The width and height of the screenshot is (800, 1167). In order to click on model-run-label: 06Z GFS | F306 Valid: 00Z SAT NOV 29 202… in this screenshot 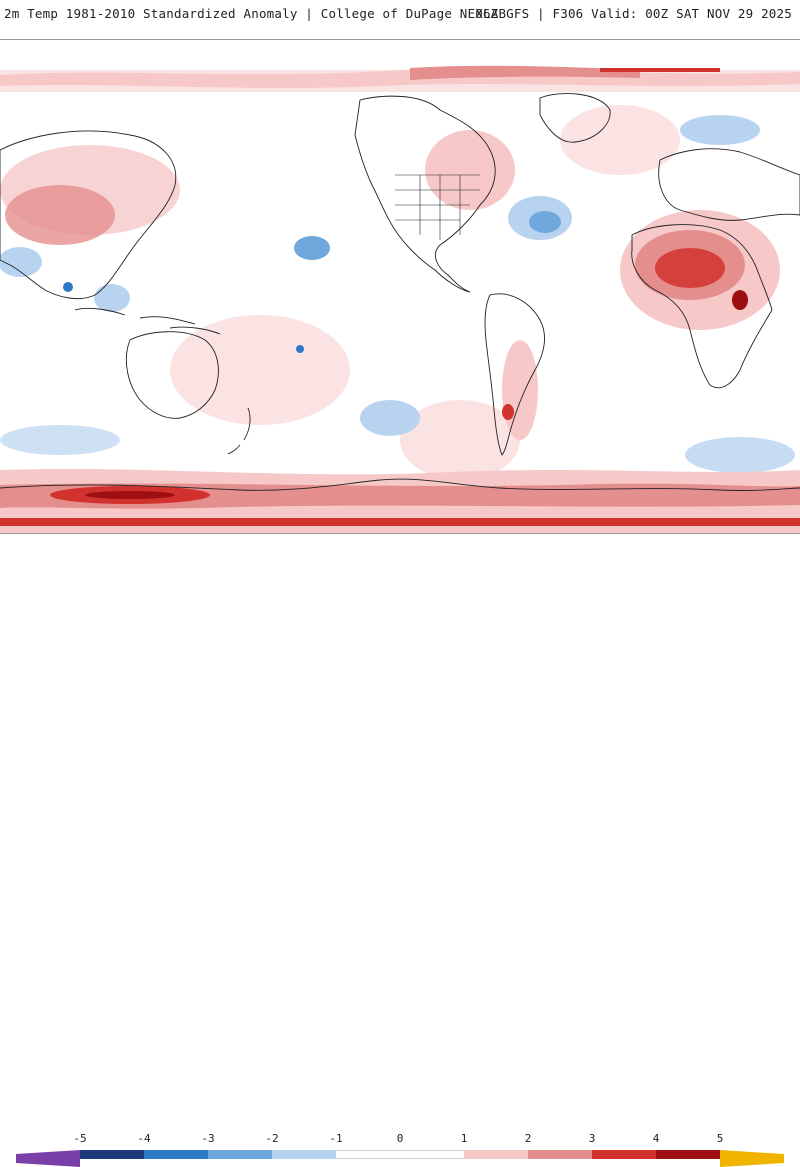, I will do `click(633, 13)`.